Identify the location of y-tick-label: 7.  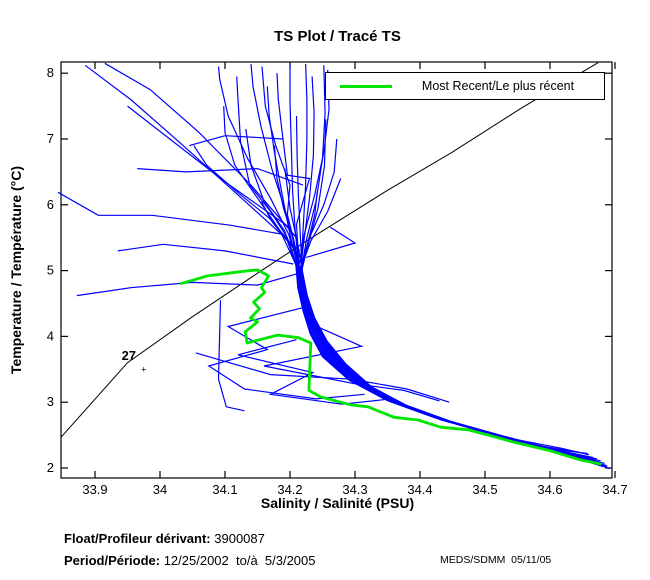
(50, 138).